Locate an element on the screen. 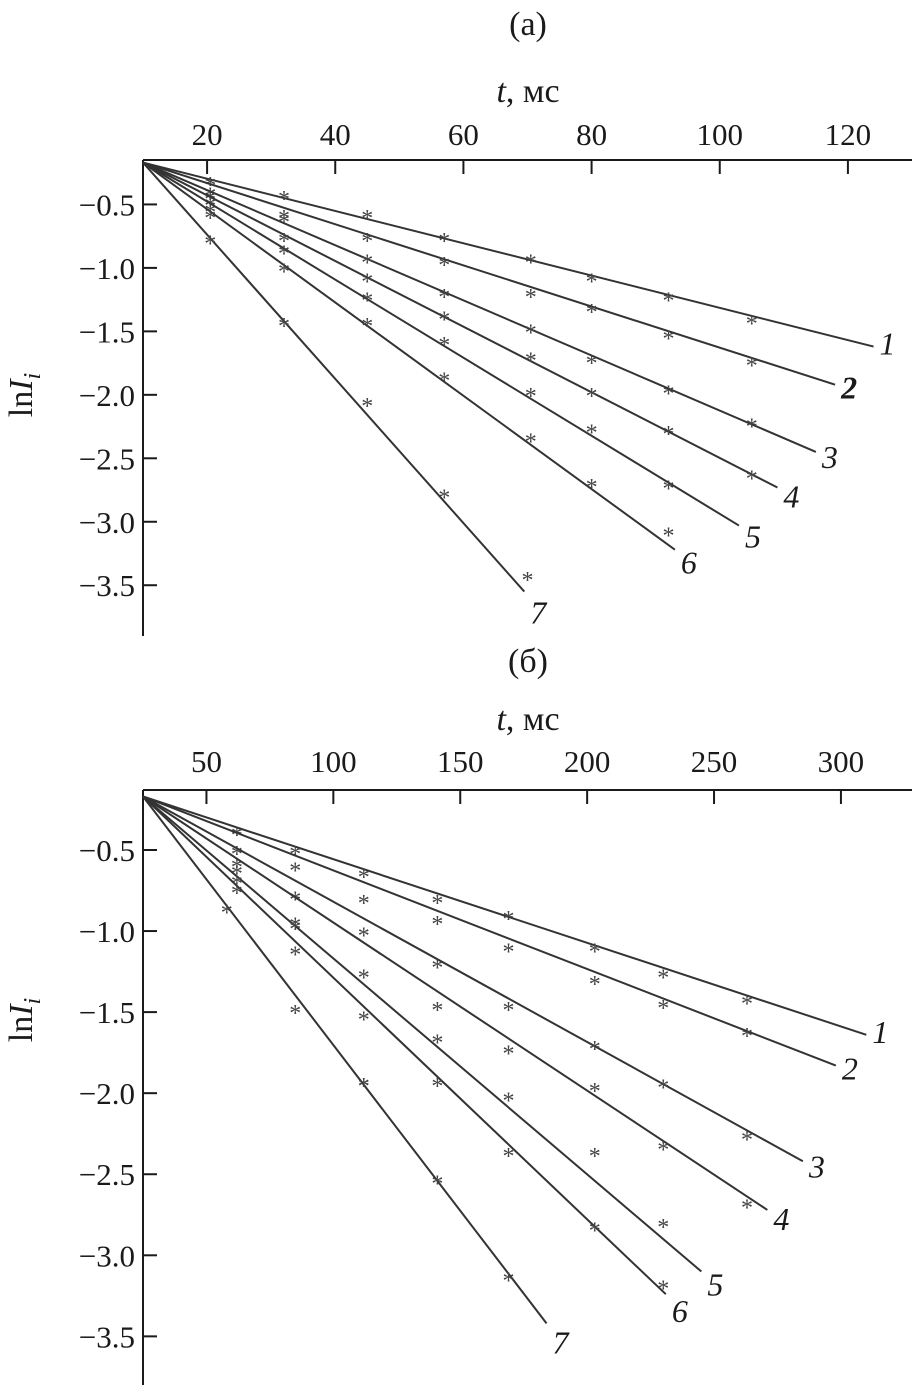  x-tick-label: 40 is located at coordinates (335, 134).